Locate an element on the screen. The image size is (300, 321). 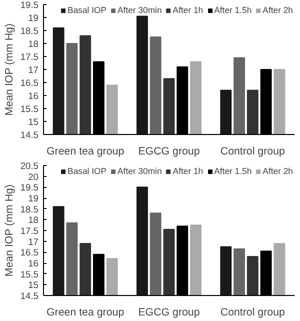
y-tick-label: 20 is located at coordinates (33, 177).